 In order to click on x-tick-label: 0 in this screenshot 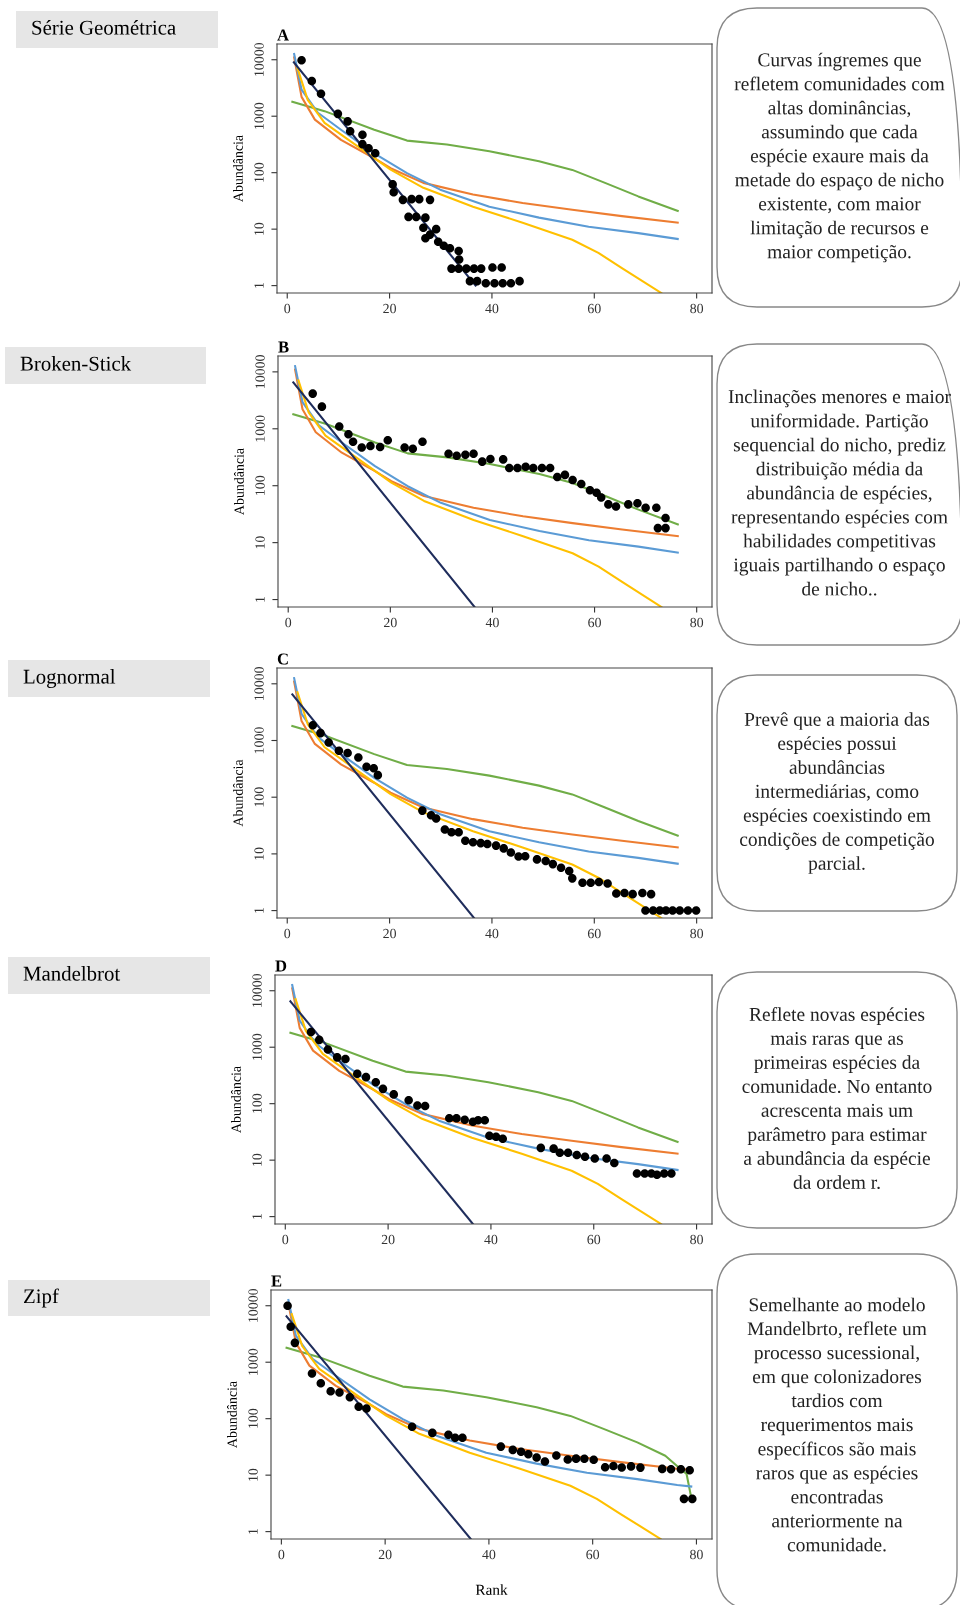, I will do `click(287, 933)`.